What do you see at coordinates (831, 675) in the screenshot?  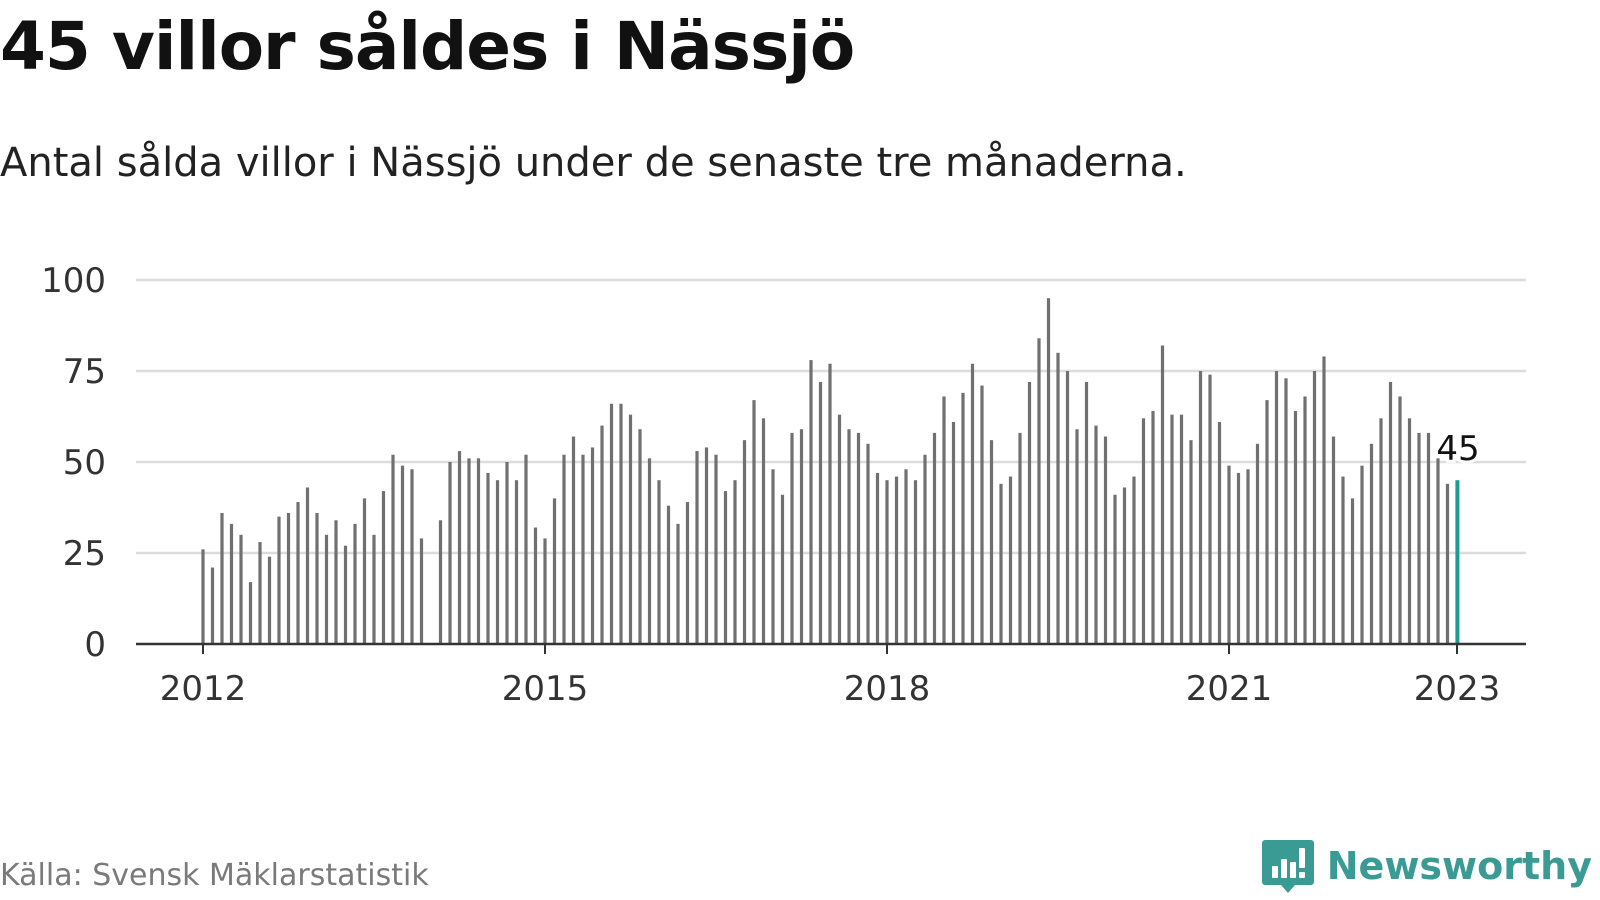 I see `x-axis: 2012 2015 2018 2021 2023` at bounding box center [831, 675].